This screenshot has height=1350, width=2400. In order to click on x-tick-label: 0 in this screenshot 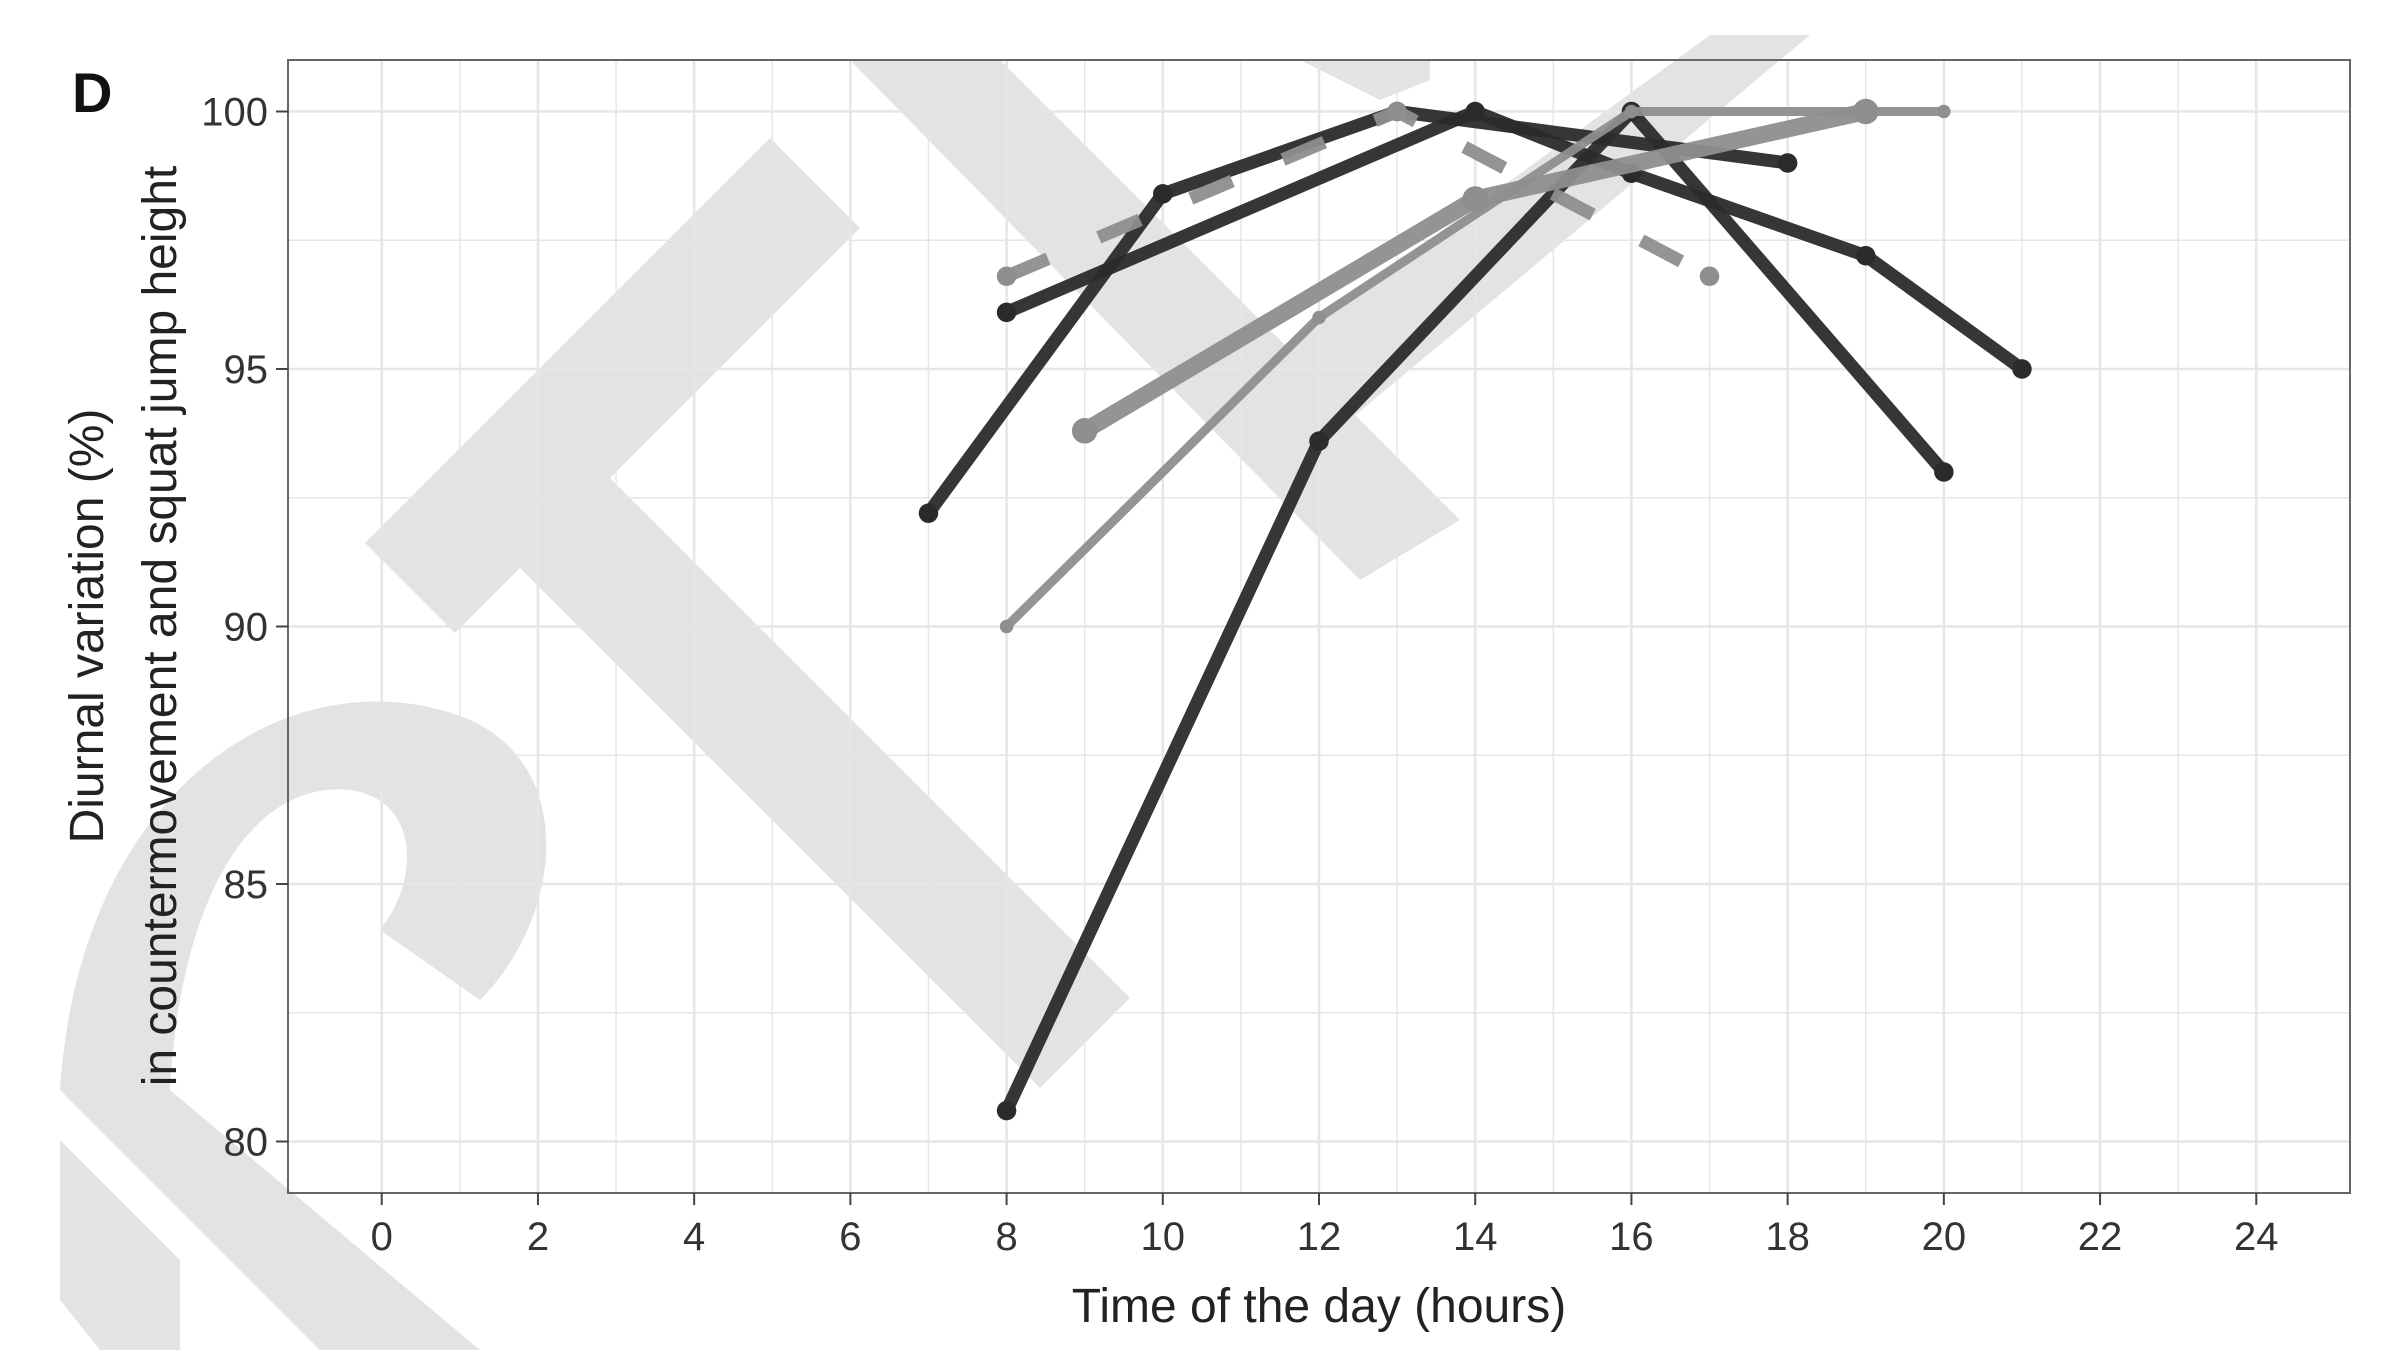, I will do `click(382, 1237)`.